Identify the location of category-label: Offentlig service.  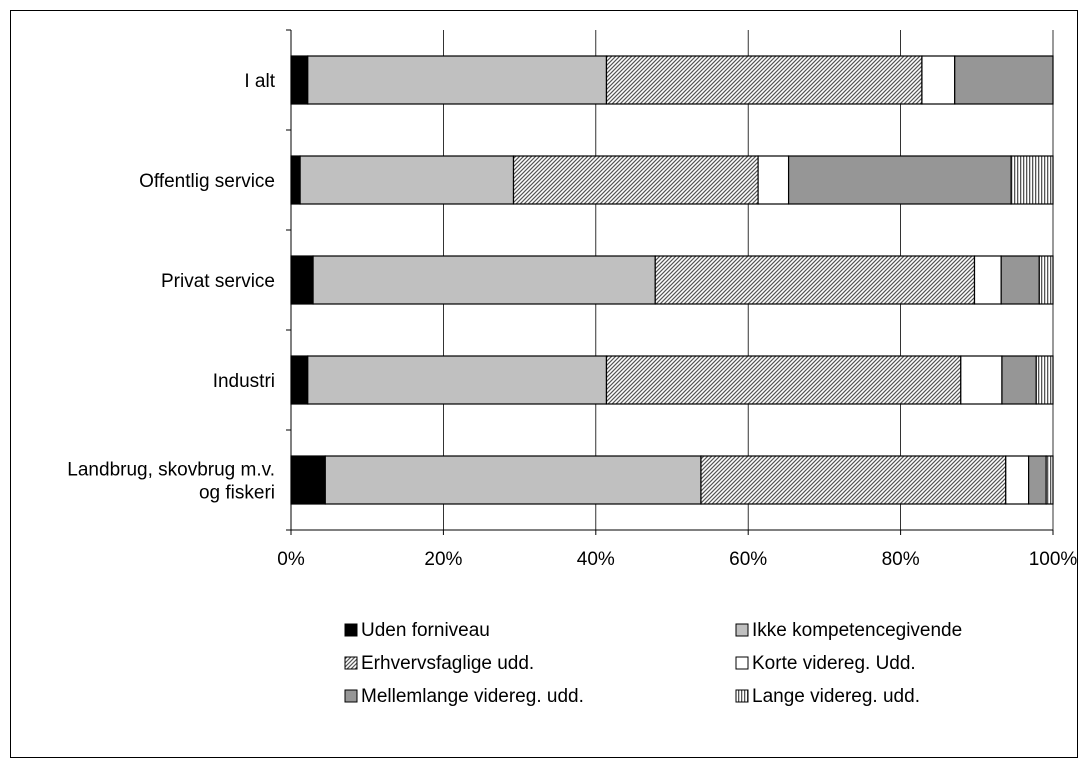
(207, 181).